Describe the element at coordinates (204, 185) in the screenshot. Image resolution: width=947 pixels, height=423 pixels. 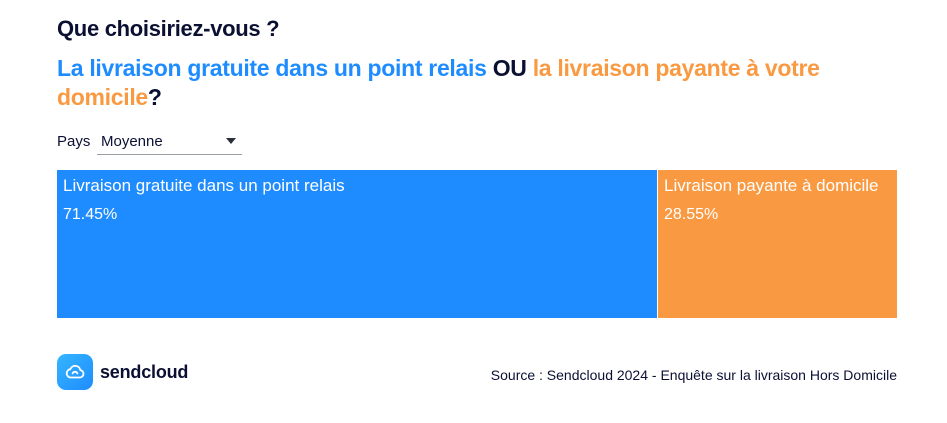
I see `segment-label: Livraison gratuite dans un point relais` at that location.